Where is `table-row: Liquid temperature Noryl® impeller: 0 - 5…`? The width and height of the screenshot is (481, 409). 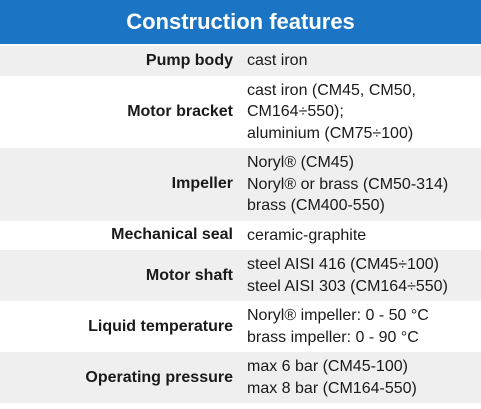 table-row: Liquid temperature Noryl® impeller: 0 - 5… is located at coordinates (240, 326).